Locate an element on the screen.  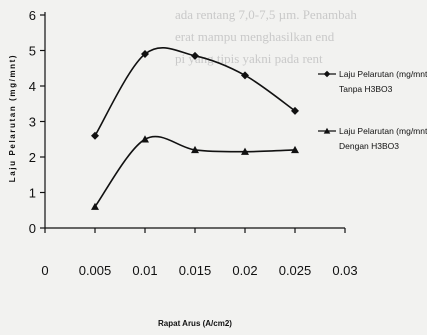
y-tick-label: 3 is located at coordinates (32, 122).